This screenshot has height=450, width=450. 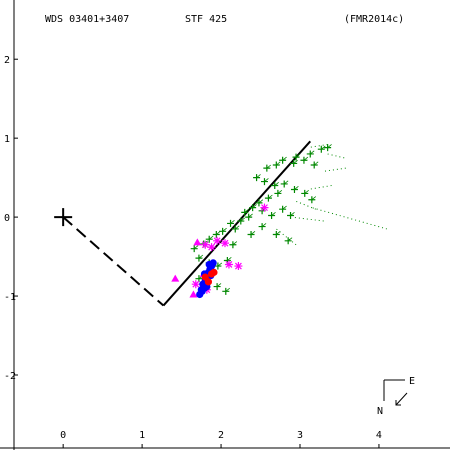 I want to click on x-tick-label: 3, so click(x=300, y=435).